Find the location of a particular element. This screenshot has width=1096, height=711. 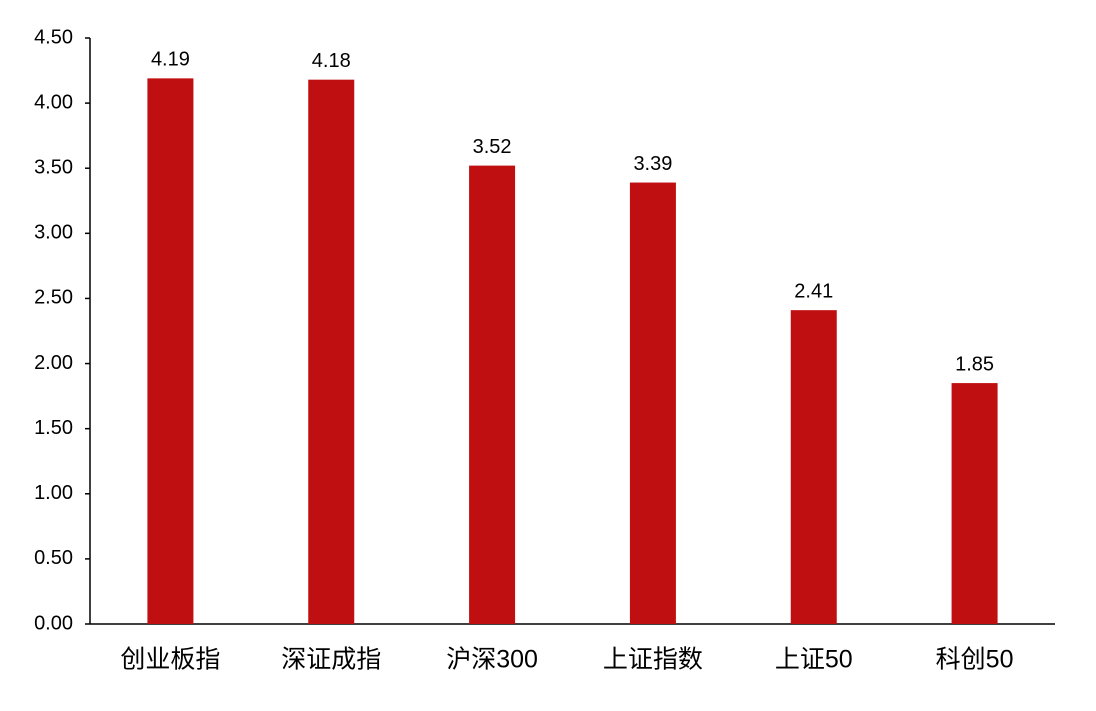

value-label: 4.19 is located at coordinates (170, 60).